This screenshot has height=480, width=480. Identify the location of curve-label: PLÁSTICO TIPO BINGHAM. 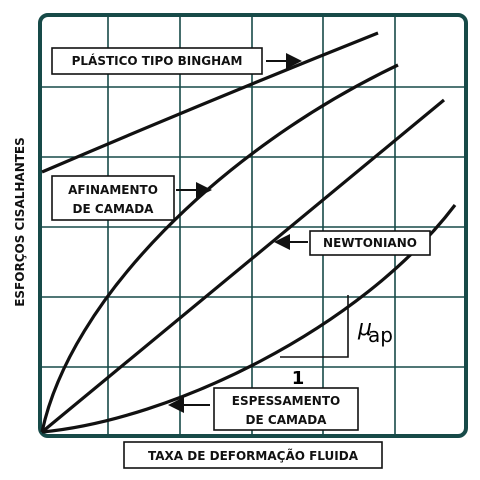
(157, 60).